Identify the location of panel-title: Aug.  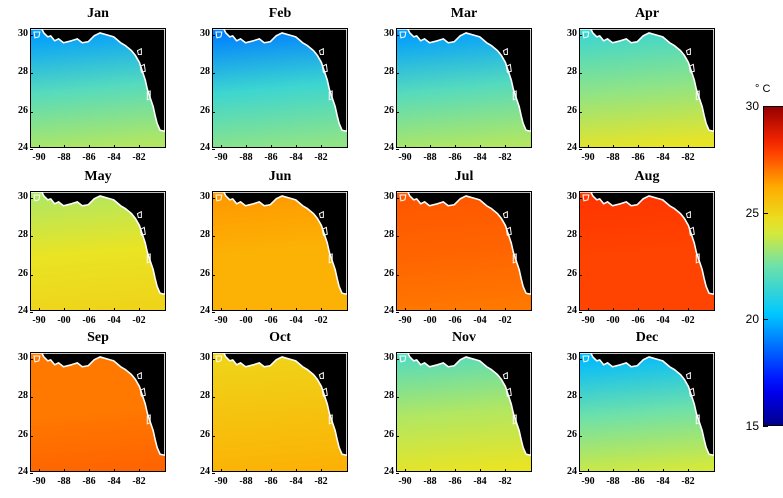
(647, 176).